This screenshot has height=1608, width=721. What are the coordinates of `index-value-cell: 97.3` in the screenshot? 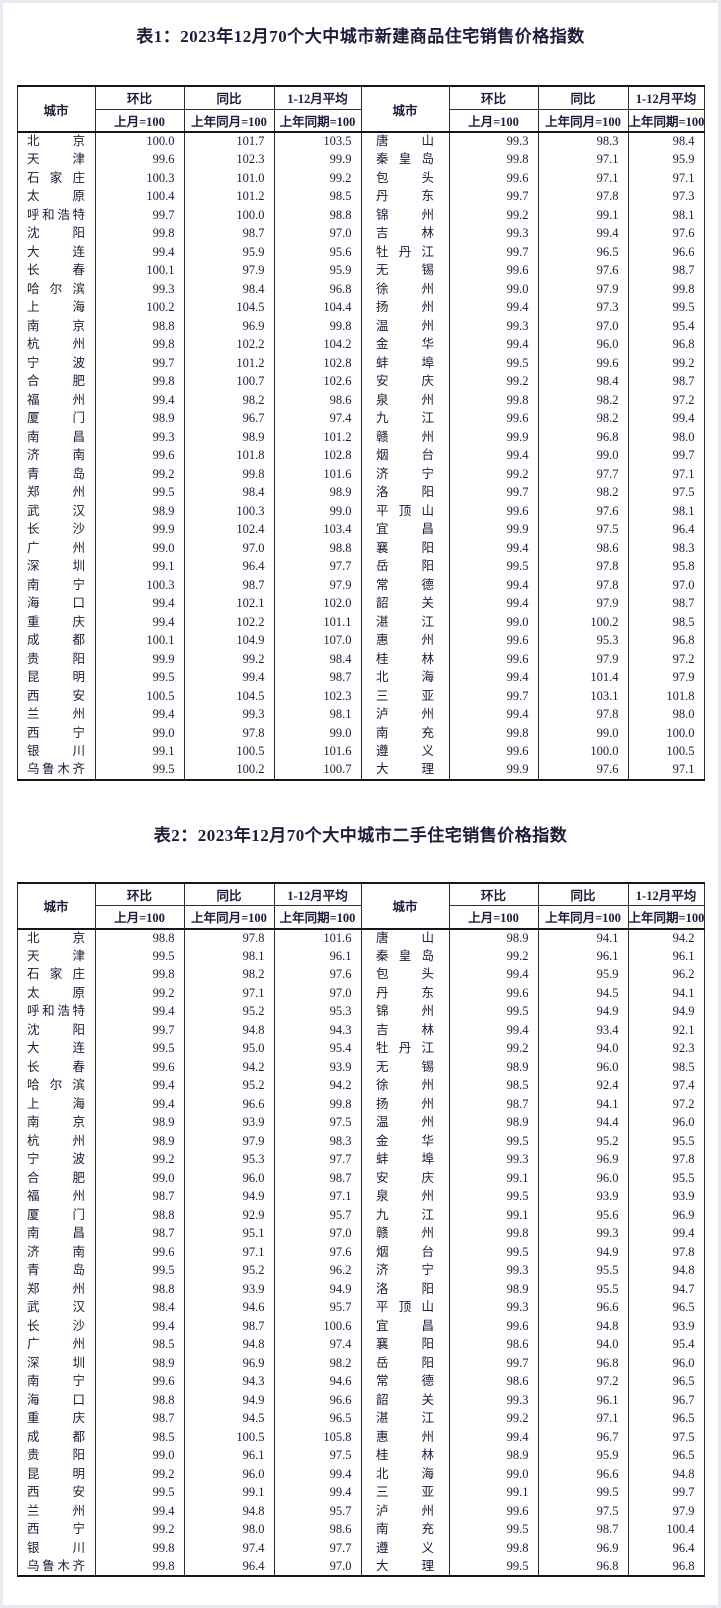 It's located at (583, 307).